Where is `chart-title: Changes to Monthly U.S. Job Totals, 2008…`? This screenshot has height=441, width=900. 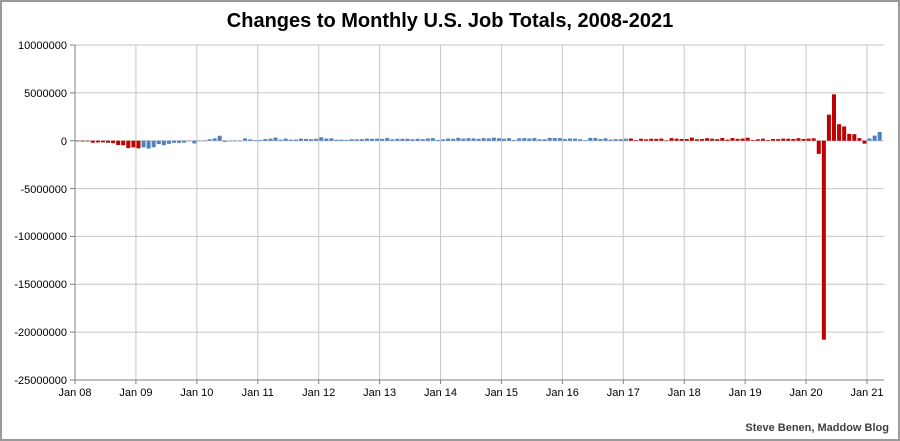 chart-title: Changes to Monthly U.S. Job Totals, 2008… is located at coordinates (450, 21).